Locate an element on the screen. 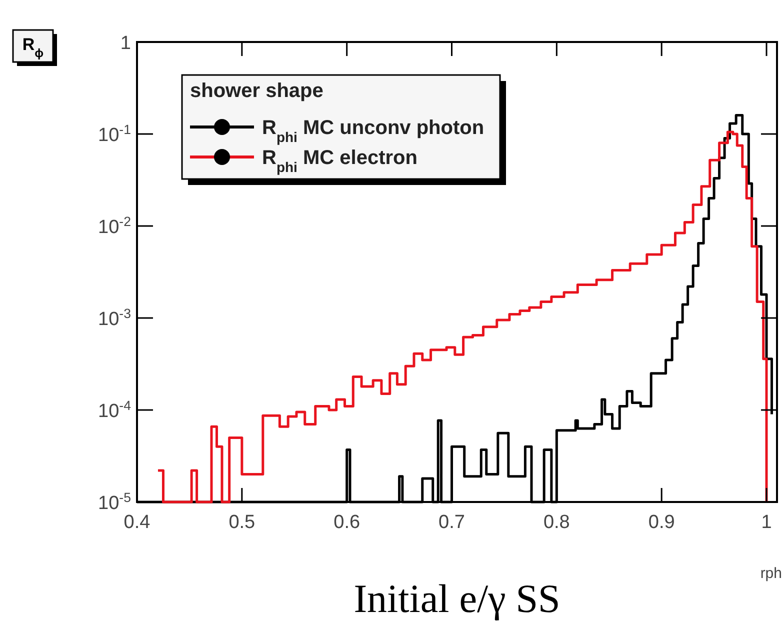 The height and width of the screenshot is (625, 784). y-tick-label: 10$^{-2}$ is located at coordinates (114, 226).